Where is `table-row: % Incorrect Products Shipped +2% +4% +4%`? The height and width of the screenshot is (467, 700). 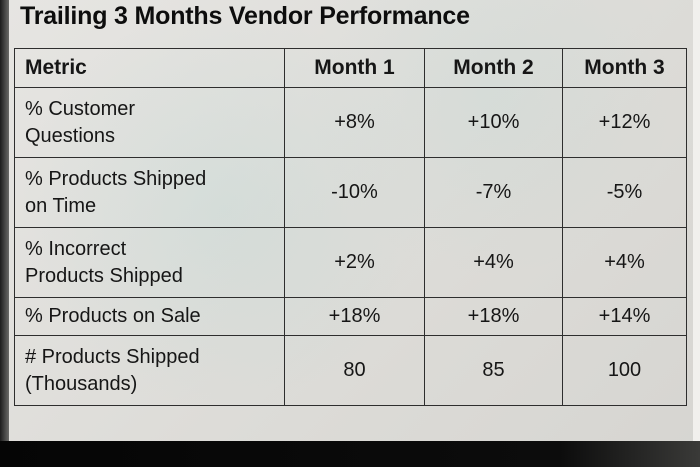
table-row: % Incorrect Products Shipped +2% +4% +4% is located at coordinates (350, 262).